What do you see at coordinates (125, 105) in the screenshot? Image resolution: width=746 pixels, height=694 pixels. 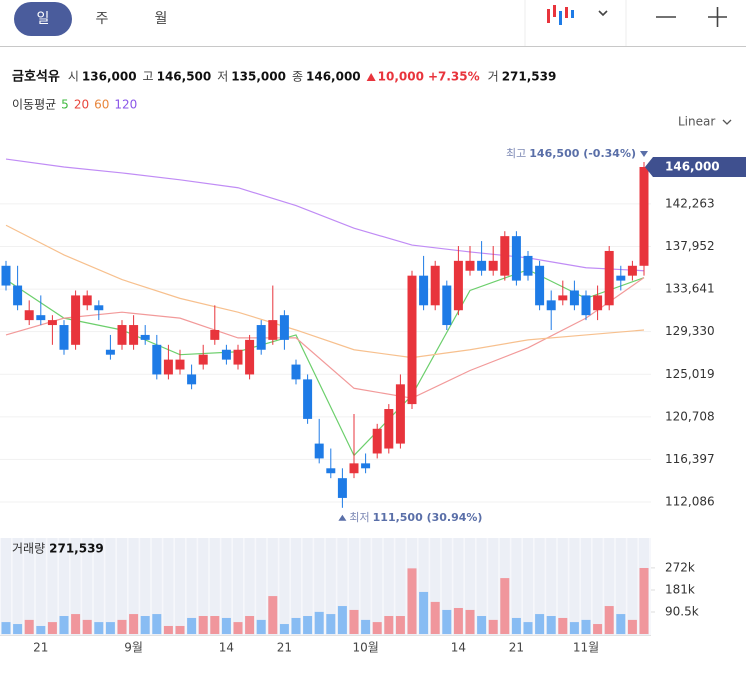 I see `legend-entry: 120` at bounding box center [125, 105].